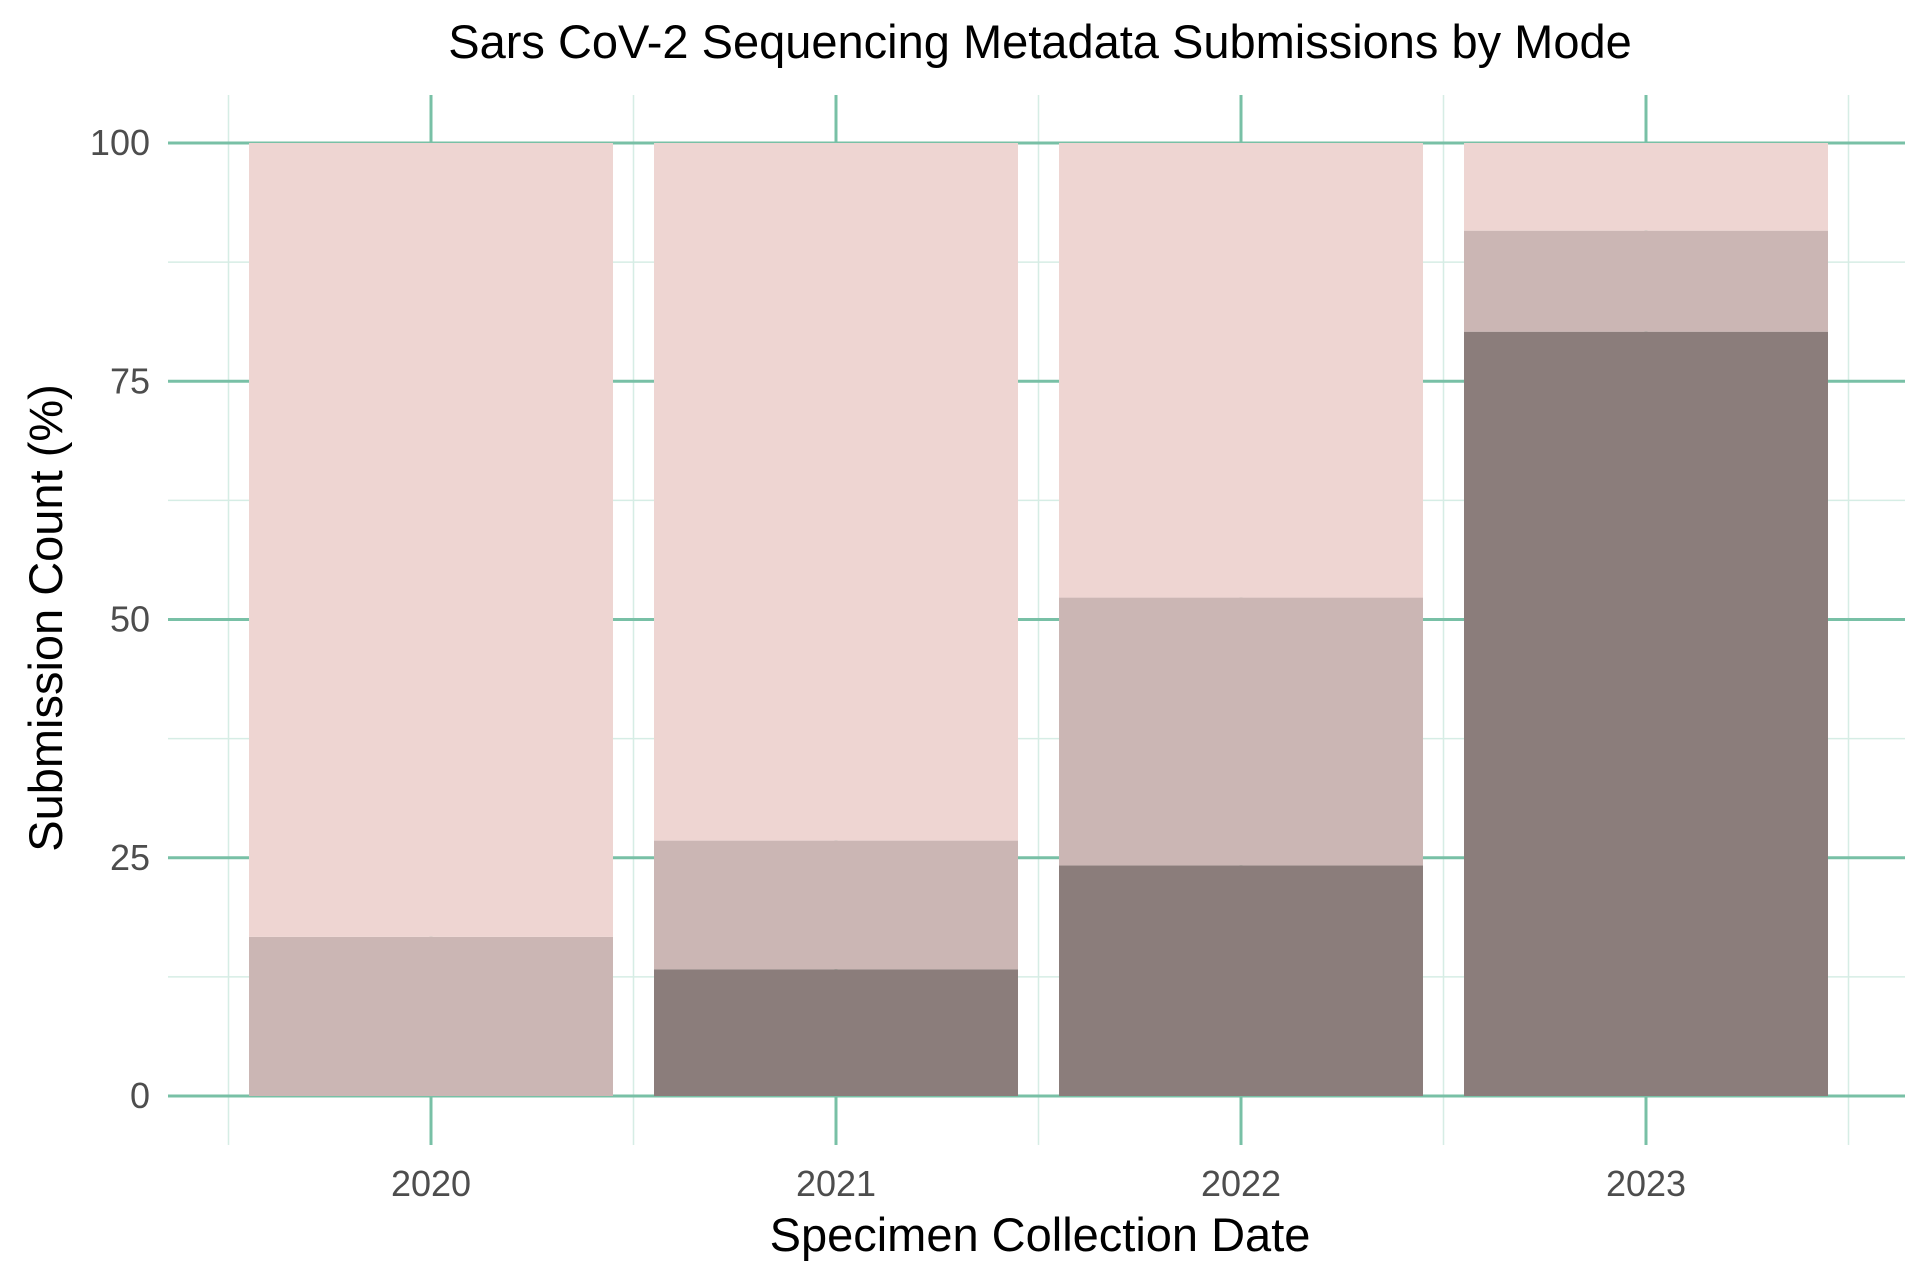 The height and width of the screenshot is (1280, 1920). What do you see at coordinates (836, 1183) in the screenshot?
I see `x-tick-label: 2021` at bounding box center [836, 1183].